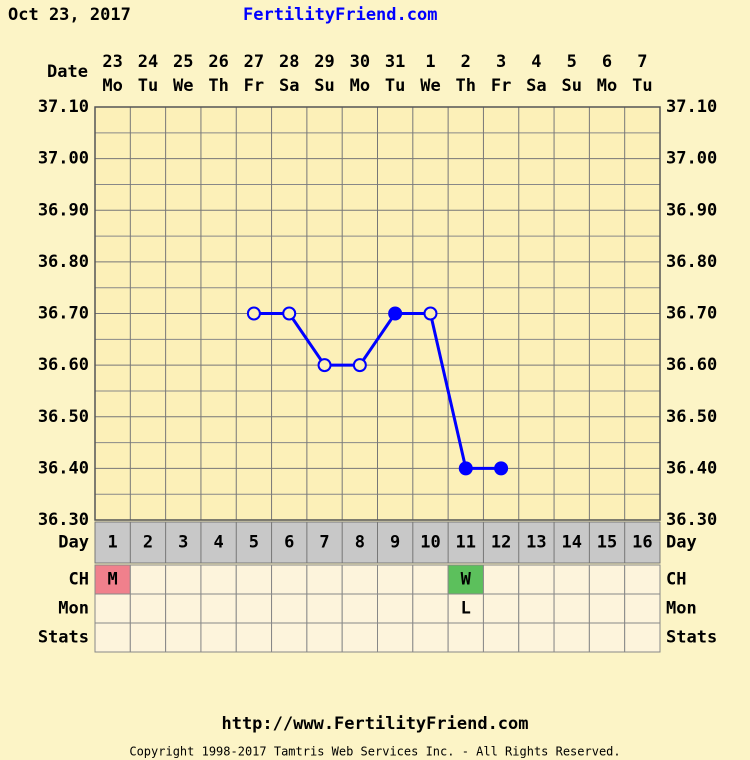 This screenshot has width=750, height=760. What do you see at coordinates (360, 543) in the screenshot?
I see `cycle-day: 8` at bounding box center [360, 543].